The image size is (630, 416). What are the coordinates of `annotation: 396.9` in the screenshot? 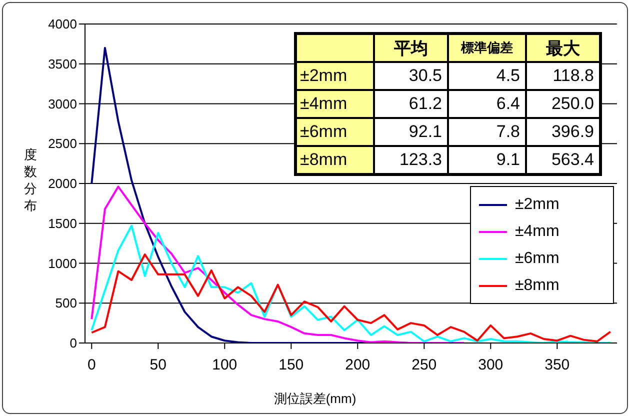 It's located at (563, 132).